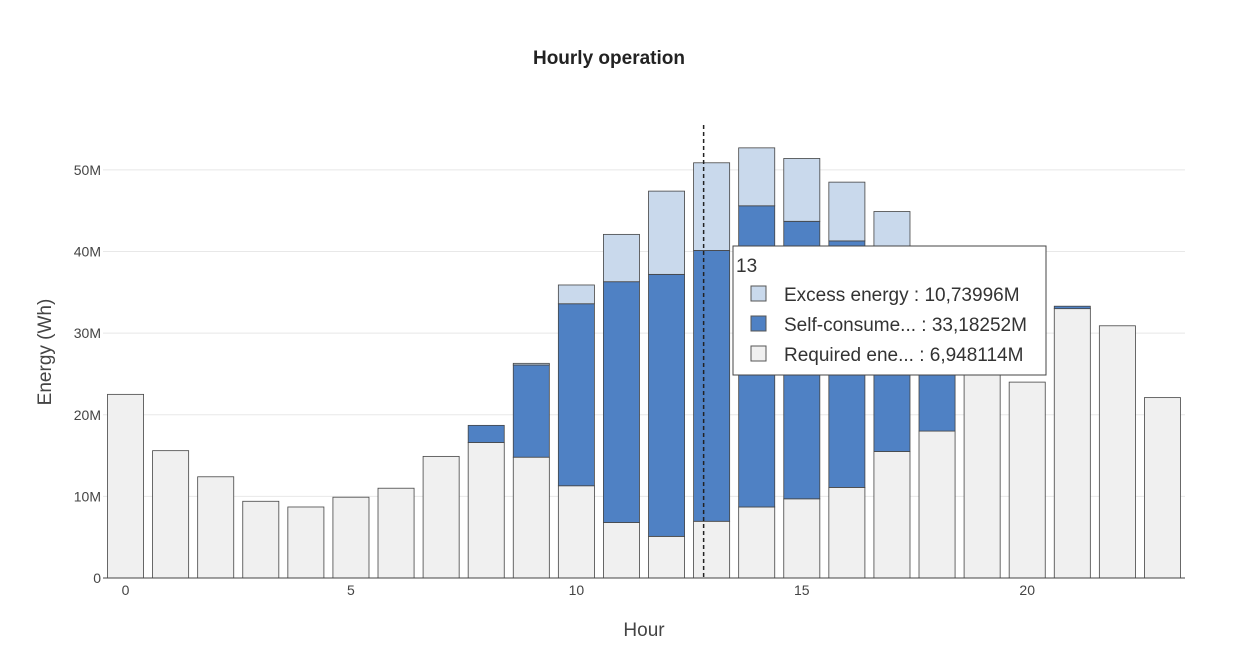 The height and width of the screenshot is (660, 1251). I want to click on tooltip-title: 13, so click(746, 266).